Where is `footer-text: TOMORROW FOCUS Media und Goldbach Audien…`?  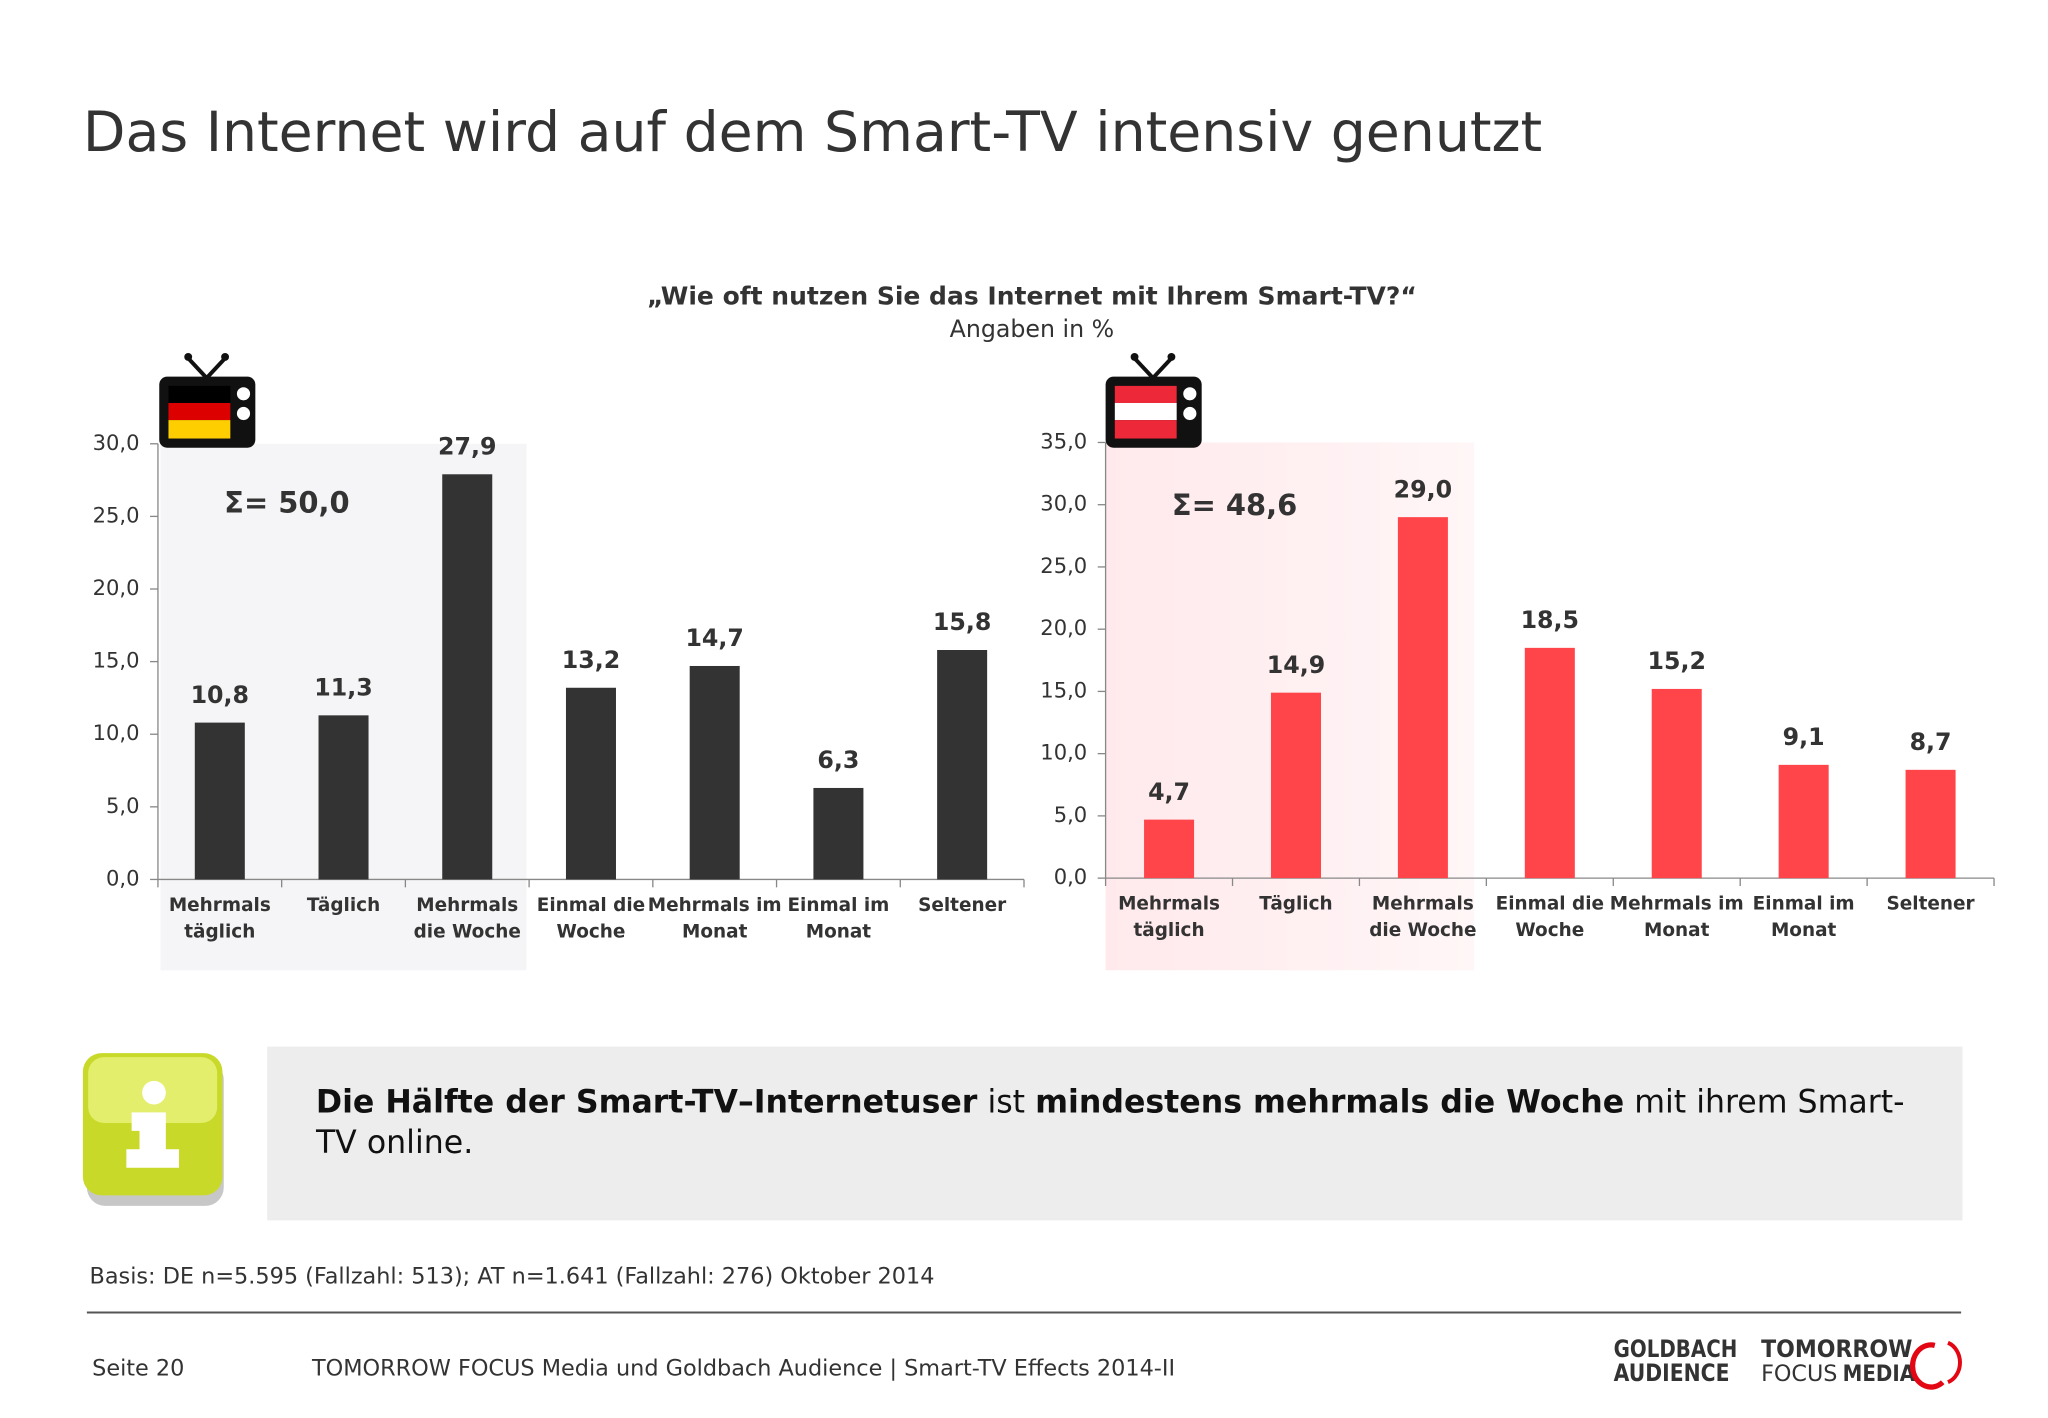
footer-text: TOMORROW FOCUS Media und Goldbach Audien… is located at coordinates (743, 1369).